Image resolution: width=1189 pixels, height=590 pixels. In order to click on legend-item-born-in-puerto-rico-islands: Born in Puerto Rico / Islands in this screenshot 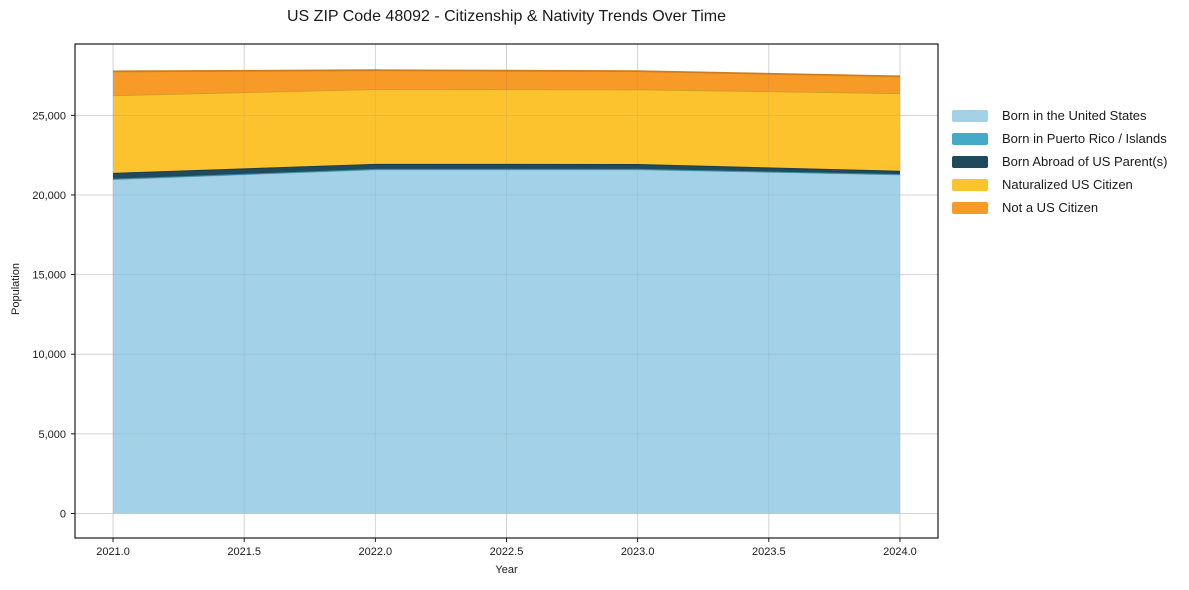, I will do `click(1059, 138)`.